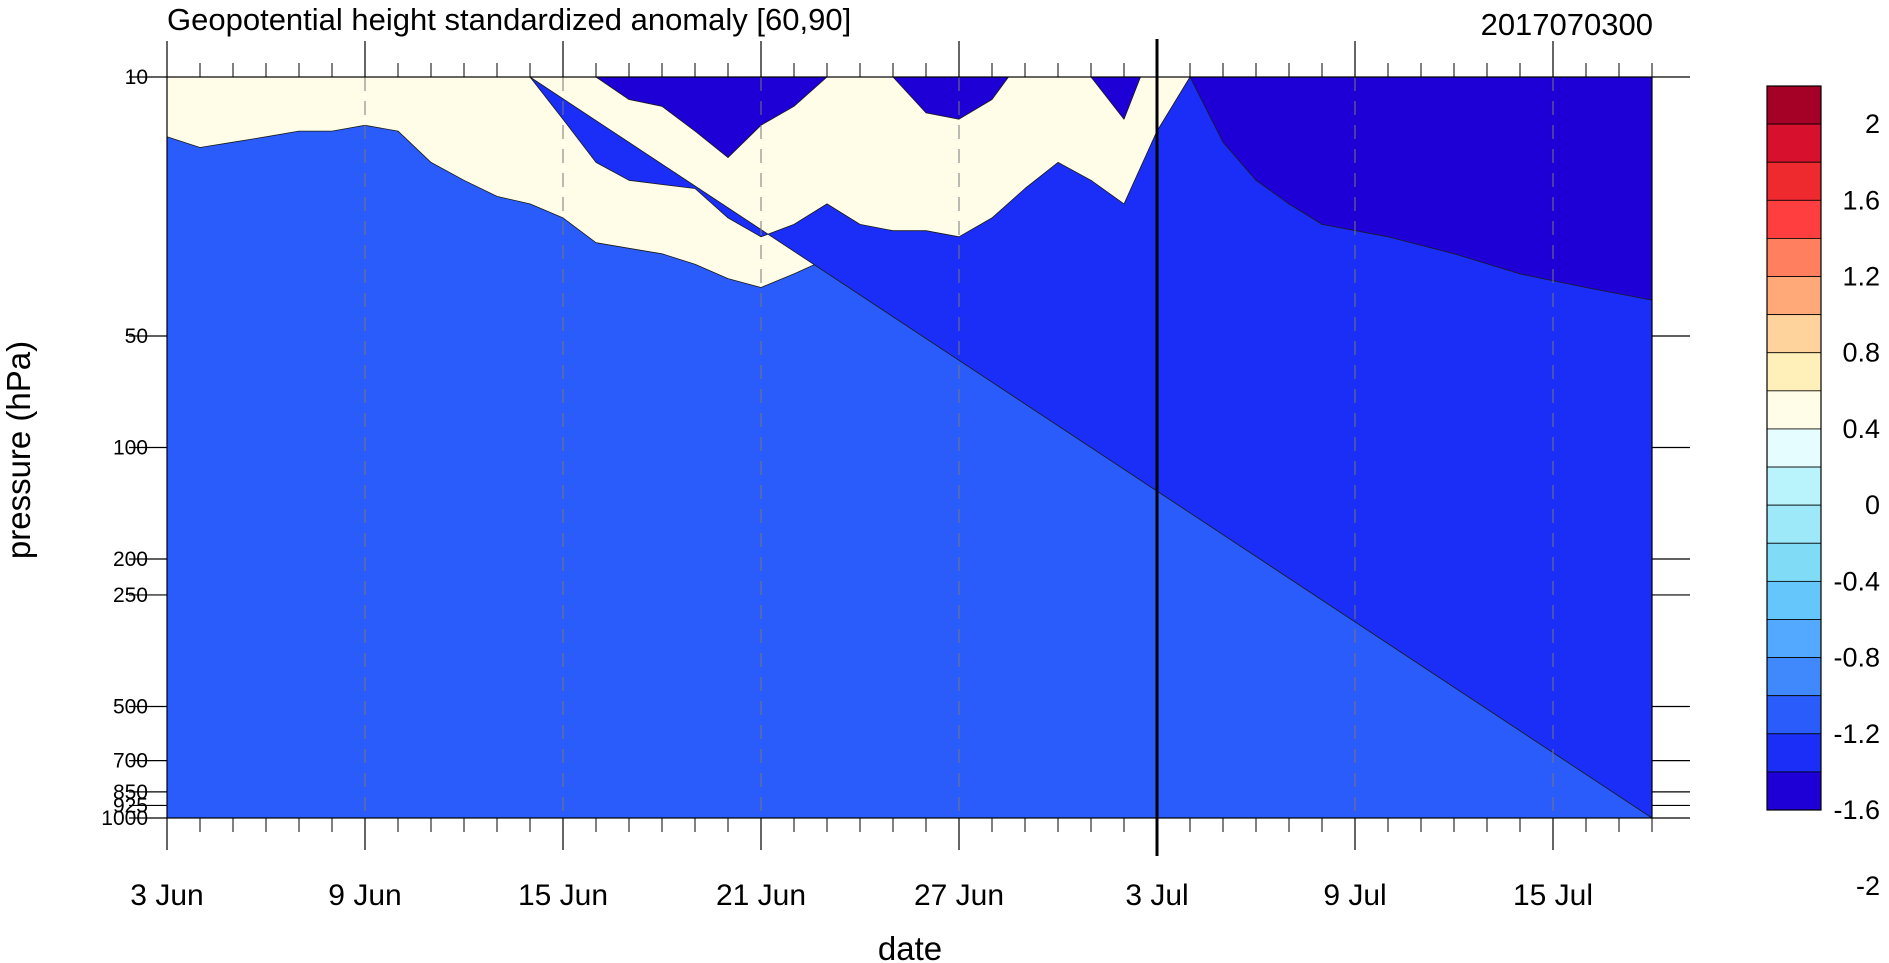 This screenshot has width=1889, height=963. I want to click on y-tick-label: 50, so click(136, 336).